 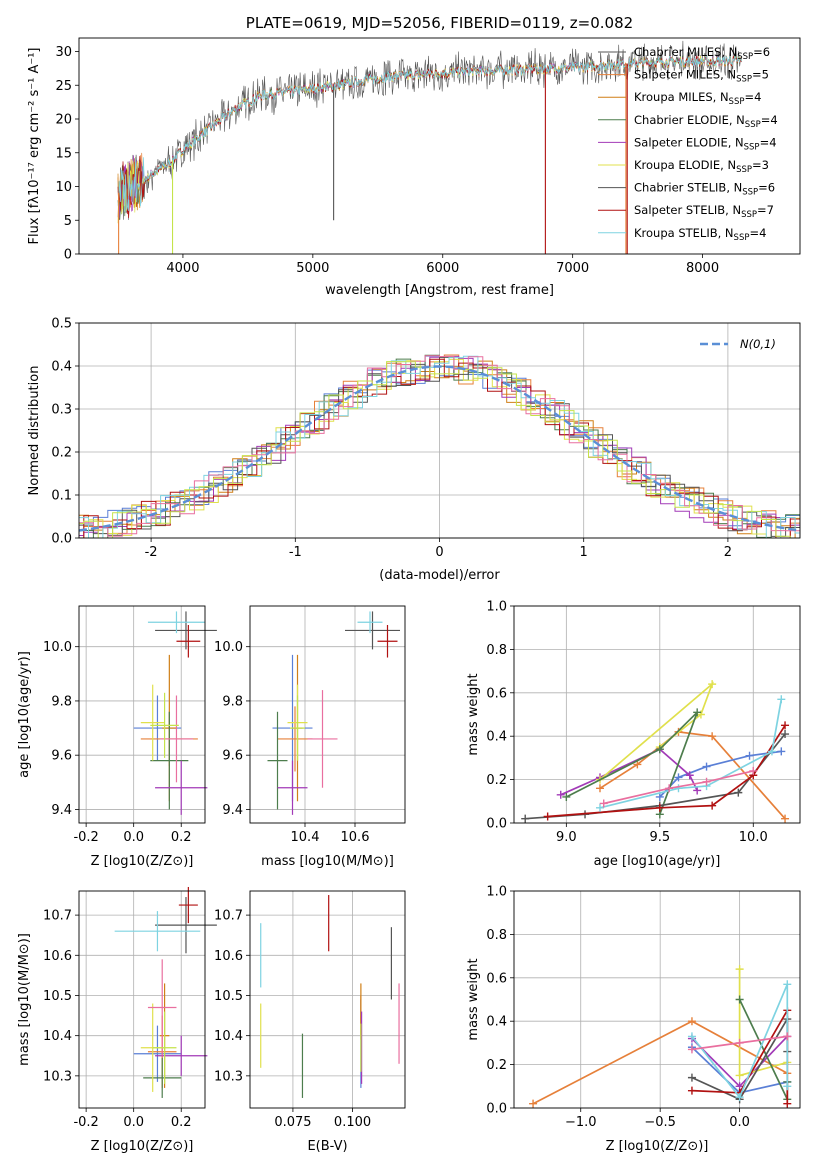 What do you see at coordinates (566, 837) in the screenshot?
I see `x-tick-label: 9.0` at bounding box center [566, 837].